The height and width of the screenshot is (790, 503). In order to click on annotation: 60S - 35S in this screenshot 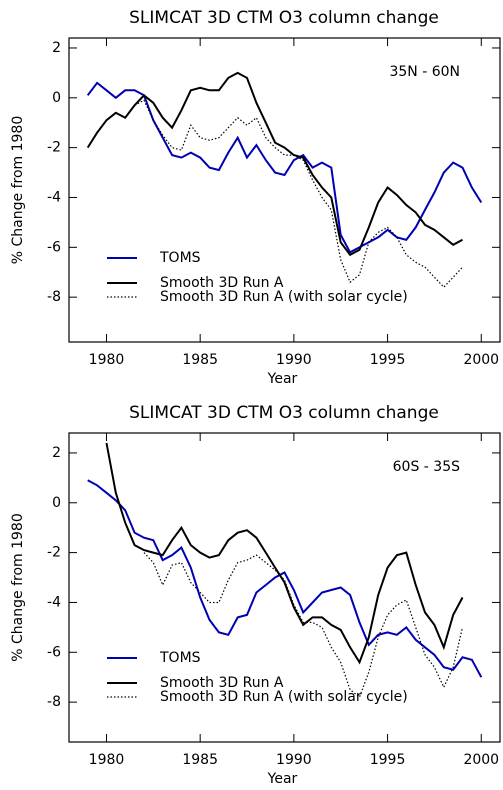, I will do `click(426, 467)`.